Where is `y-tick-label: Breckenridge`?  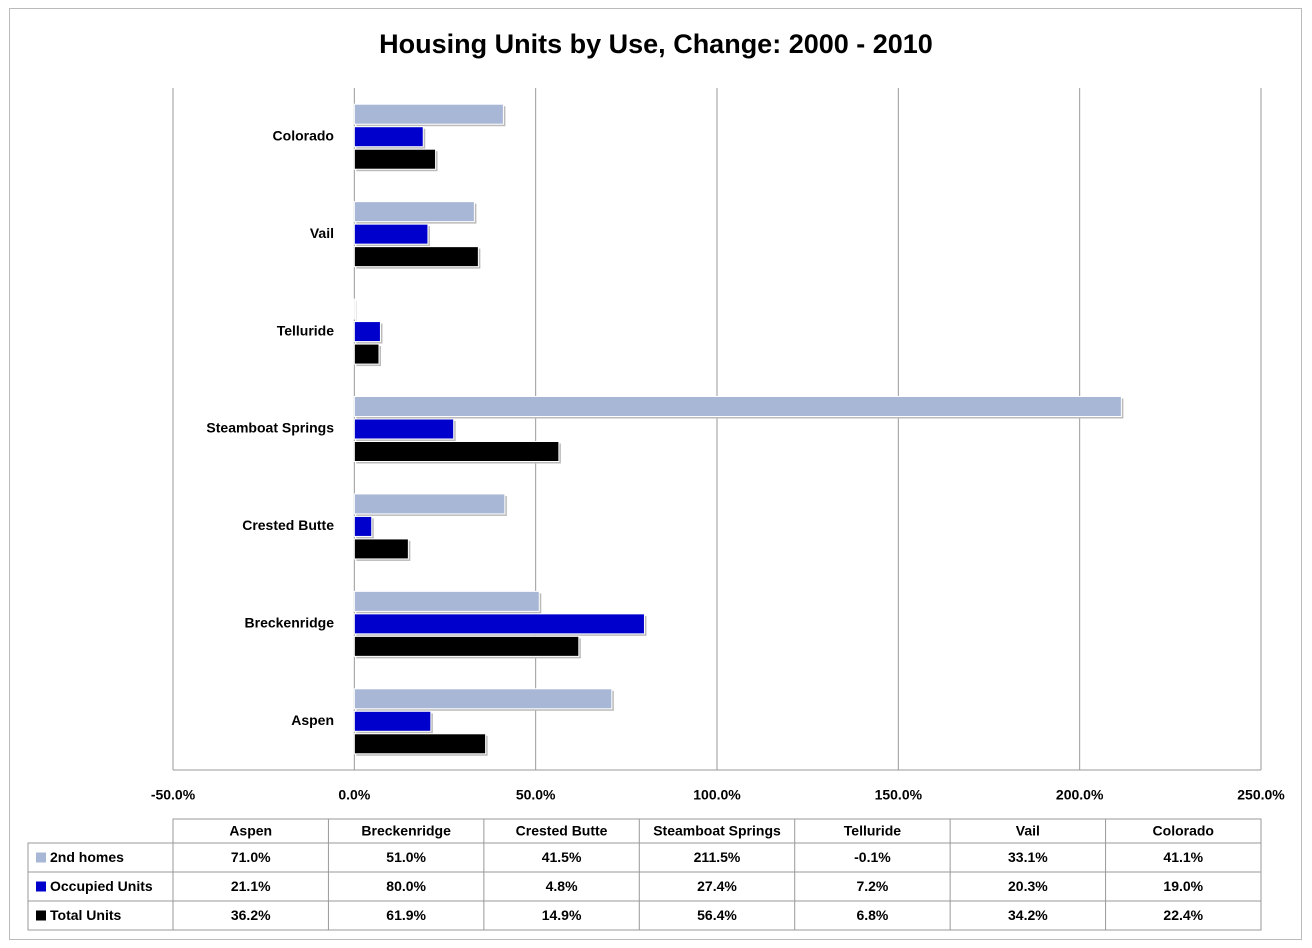
y-tick-label: Breckenridge is located at coordinates (290, 623).